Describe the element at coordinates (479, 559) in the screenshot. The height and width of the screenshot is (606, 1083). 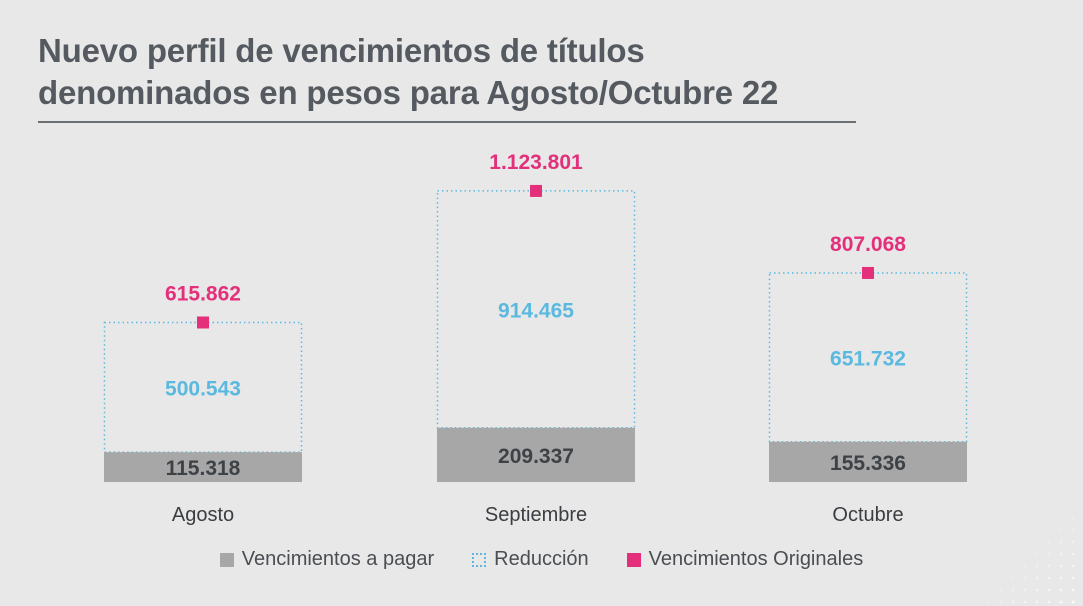
I see `legend-swatch-reduccion` at that location.